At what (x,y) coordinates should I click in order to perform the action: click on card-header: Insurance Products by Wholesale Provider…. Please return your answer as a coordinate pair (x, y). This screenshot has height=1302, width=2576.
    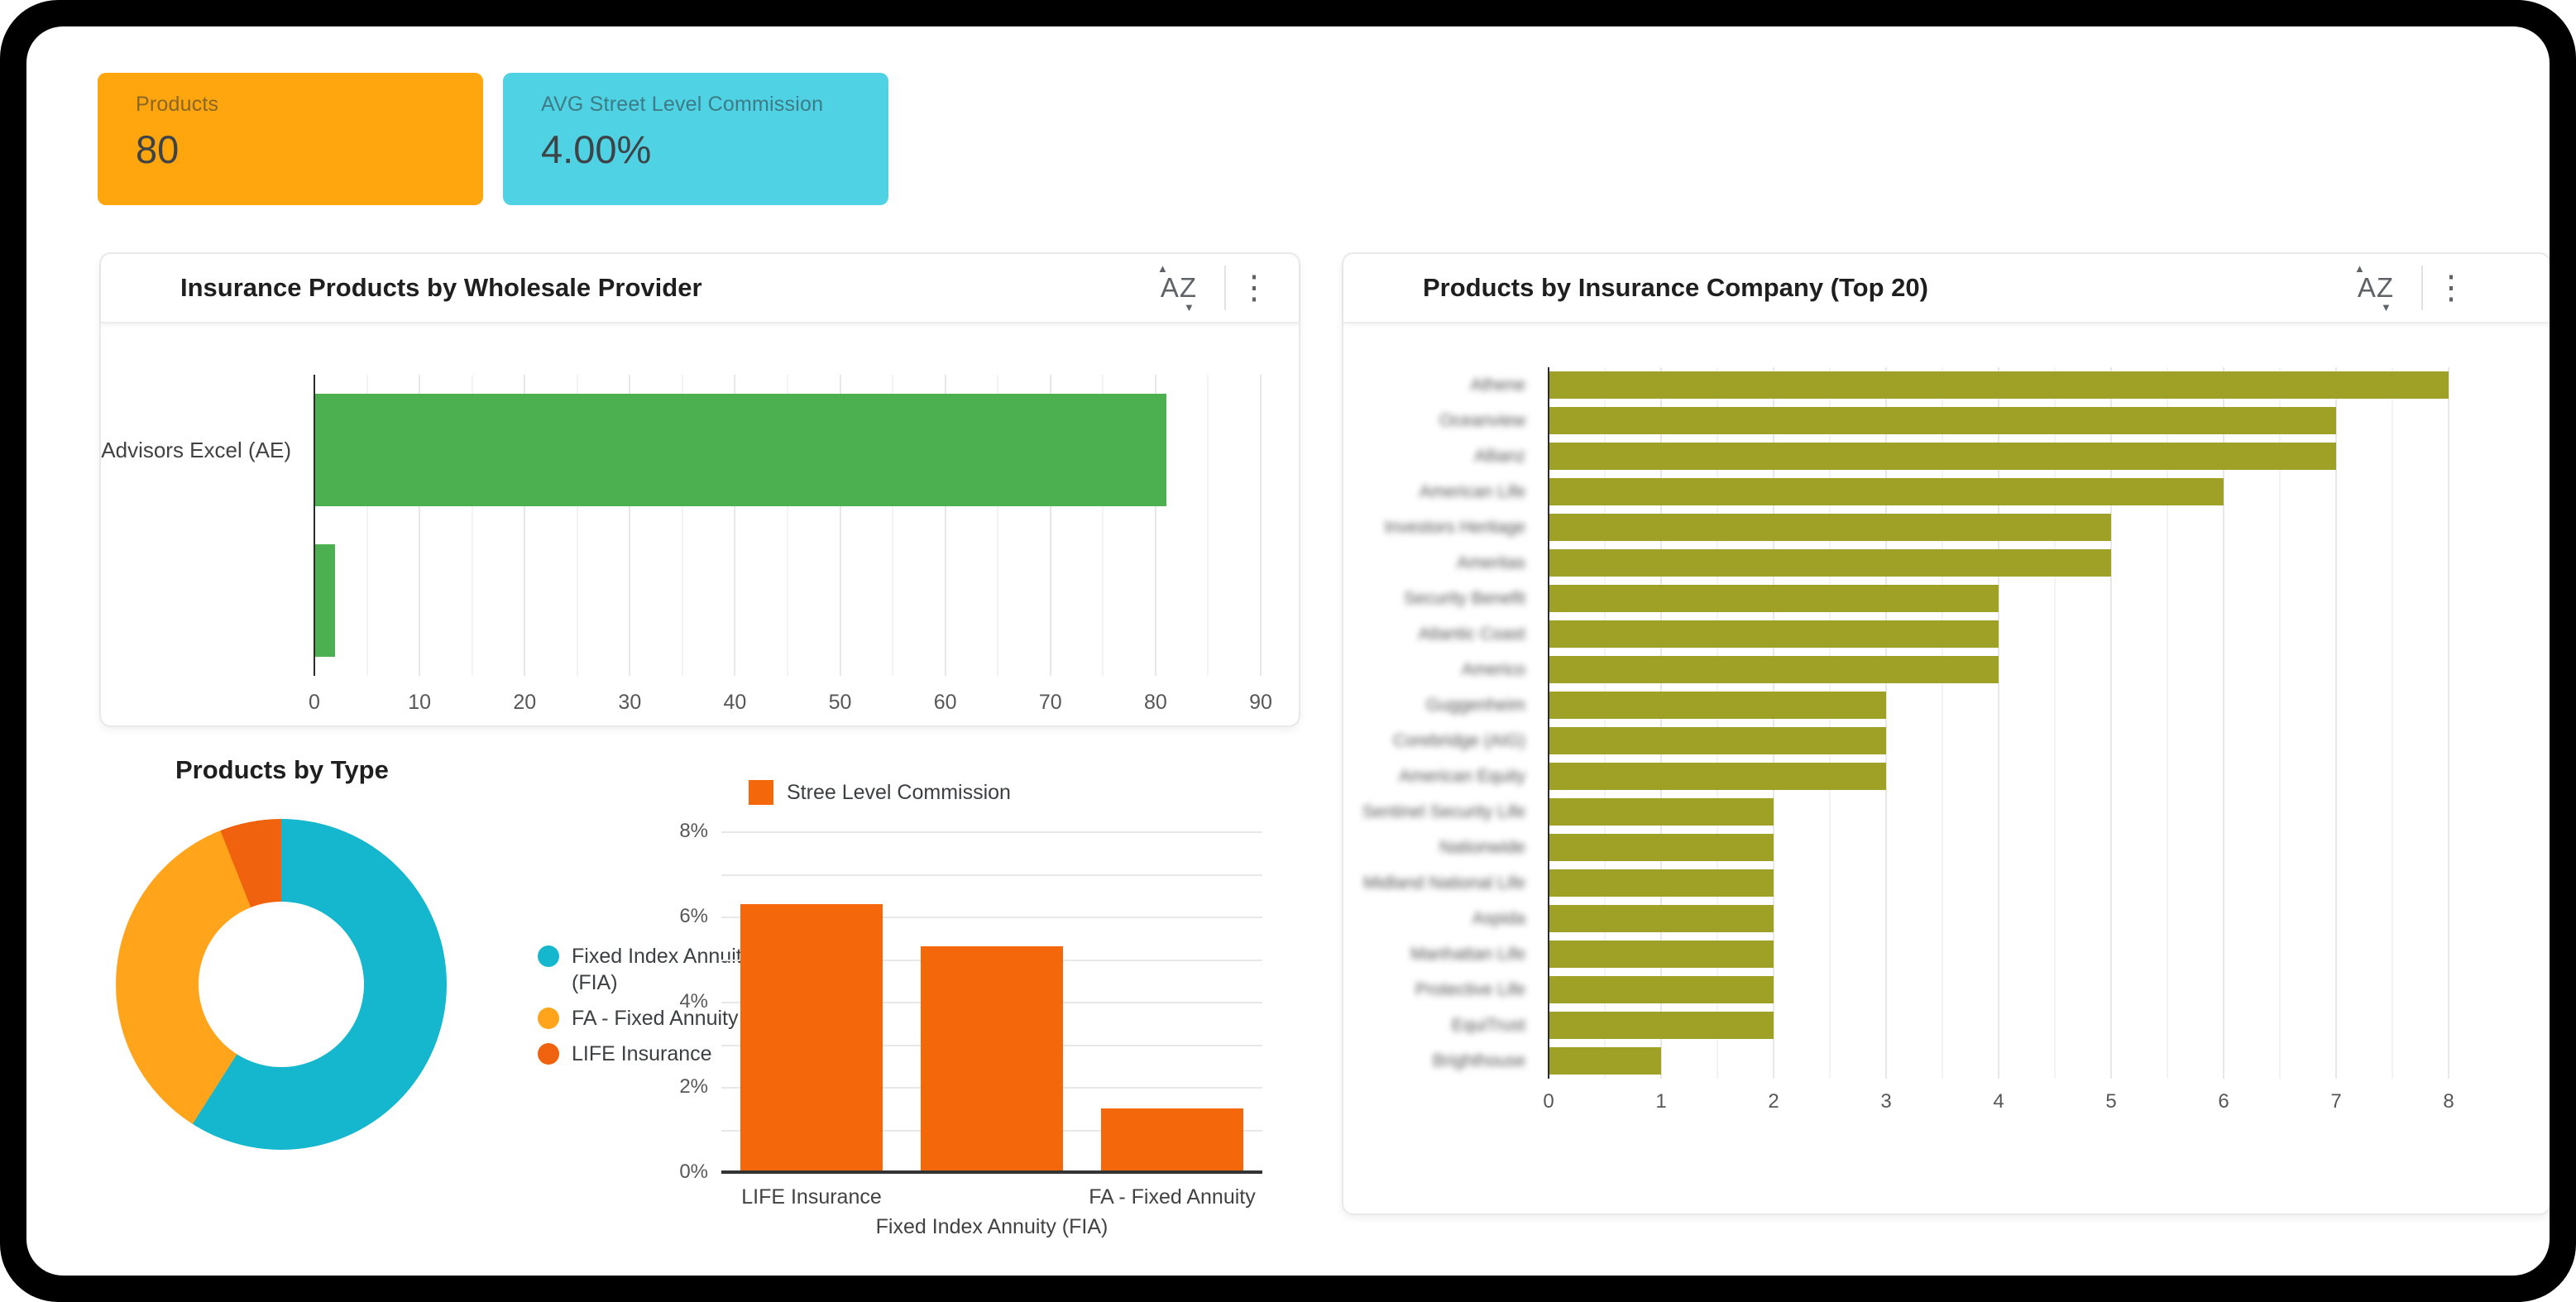
    Looking at the image, I should click on (700, 288).